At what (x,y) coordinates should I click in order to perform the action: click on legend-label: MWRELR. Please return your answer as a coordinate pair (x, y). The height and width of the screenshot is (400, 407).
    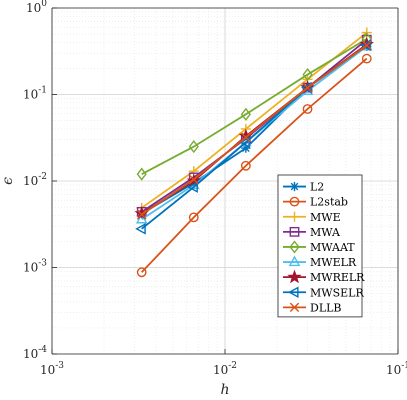
    Looking at the image, I should click on (337, 277).